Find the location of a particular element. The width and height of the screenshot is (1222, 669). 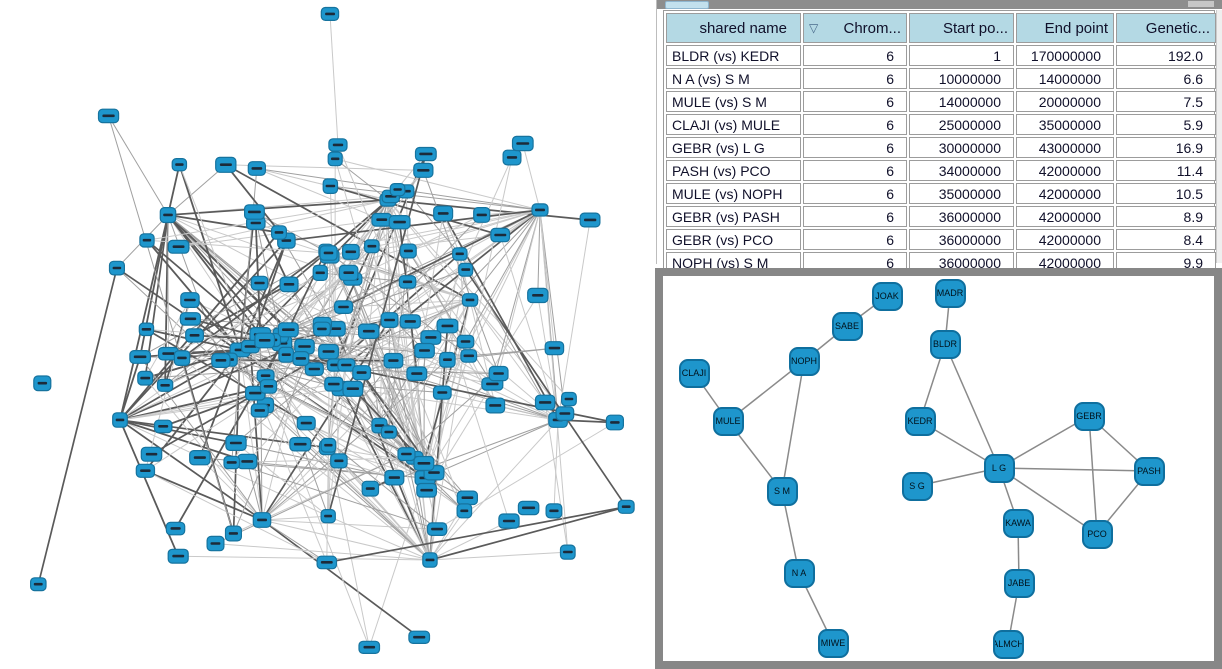

table-cell: 9.9 is located at coordinates (1166, 262).